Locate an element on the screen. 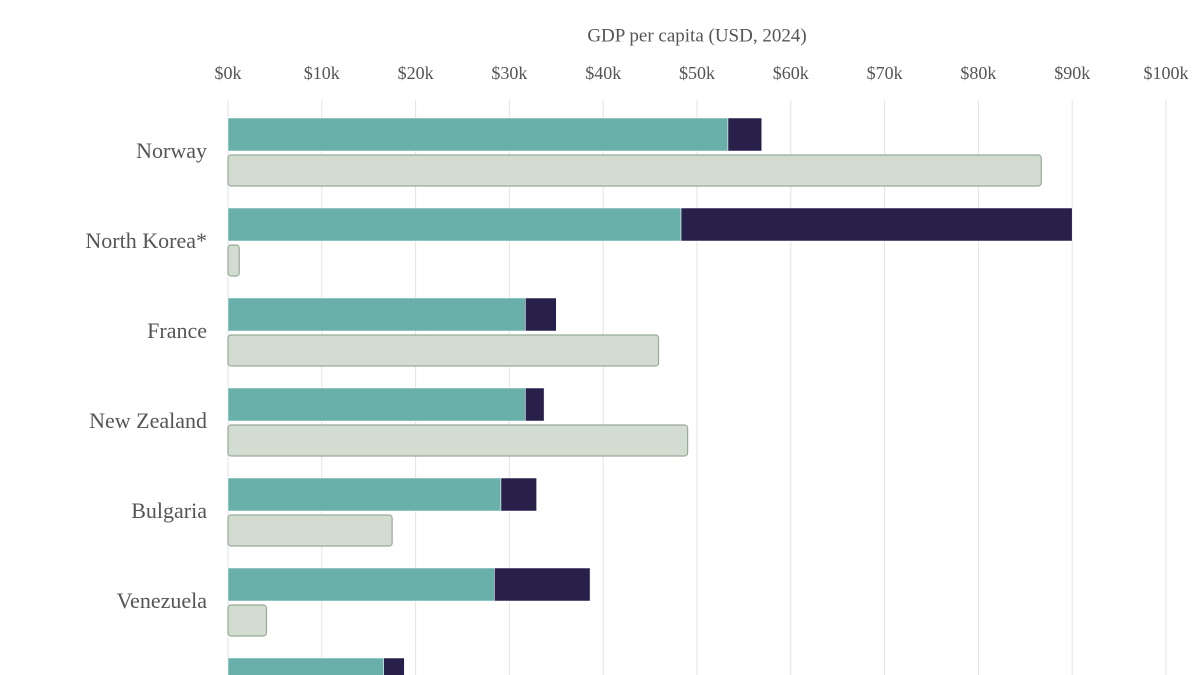 Image resolution: width=1200 pixels, height=675 pixels. y-tick-label: Venezuela is located at coordinates (162, 600).